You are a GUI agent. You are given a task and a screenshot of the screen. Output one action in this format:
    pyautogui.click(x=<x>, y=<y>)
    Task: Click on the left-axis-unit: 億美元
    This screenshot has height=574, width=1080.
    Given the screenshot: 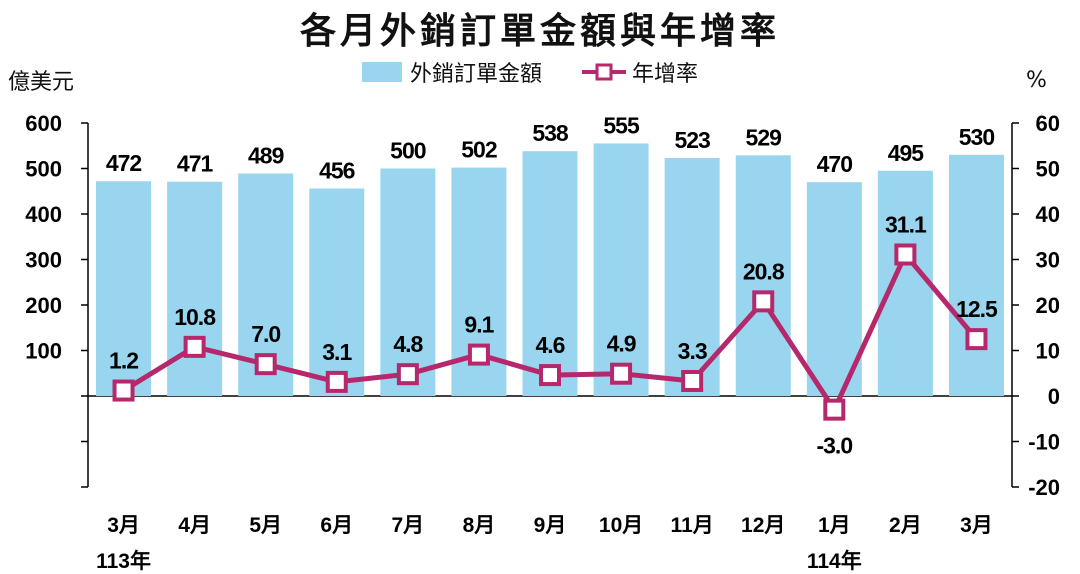 What is the action you would take?
    pyautogui.click(x=41, y=82)
    